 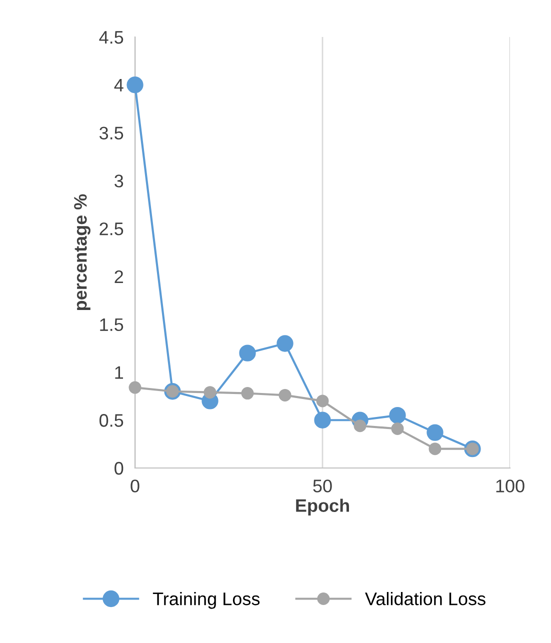 What do you see at coordinates (119, 181) in the screenshot?
I see `y-tick-label: 3` at bounding box center [119, 181].